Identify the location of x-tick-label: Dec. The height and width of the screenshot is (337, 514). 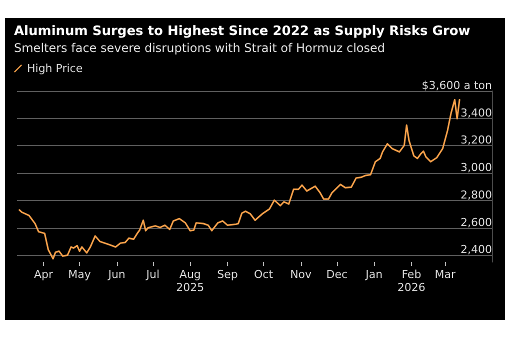
(337, 274).